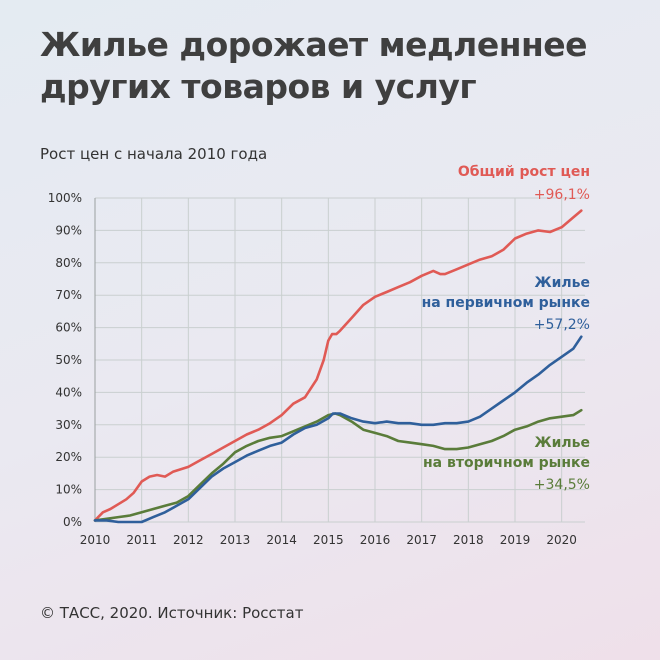 This screenshot has height=660, width=660. Describe the element at coordinates (561, 540) in the screenshot. I see `x-tick-label: 2020` at that location.